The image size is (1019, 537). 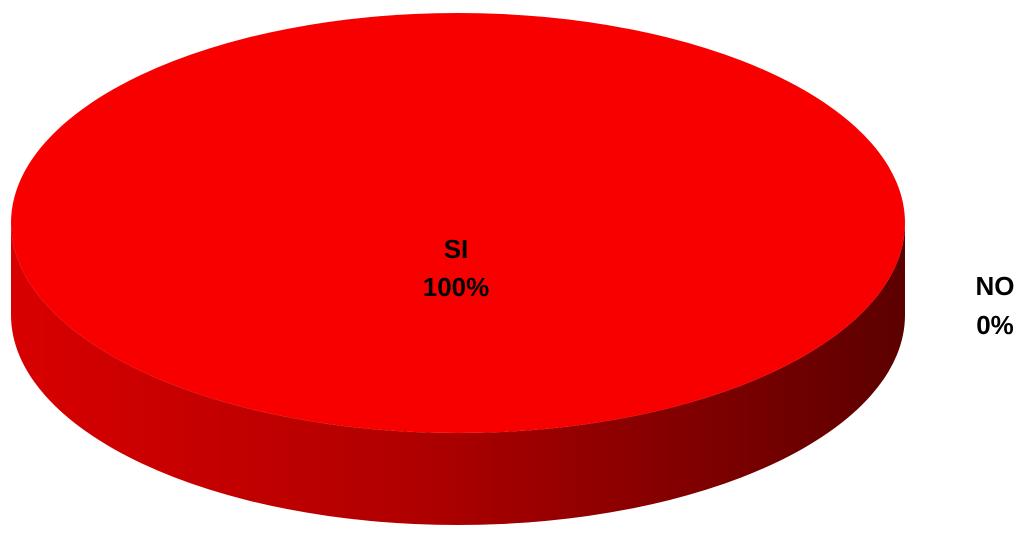 I want to click on data-label-category-si: SI, so click(x=456, y=249).